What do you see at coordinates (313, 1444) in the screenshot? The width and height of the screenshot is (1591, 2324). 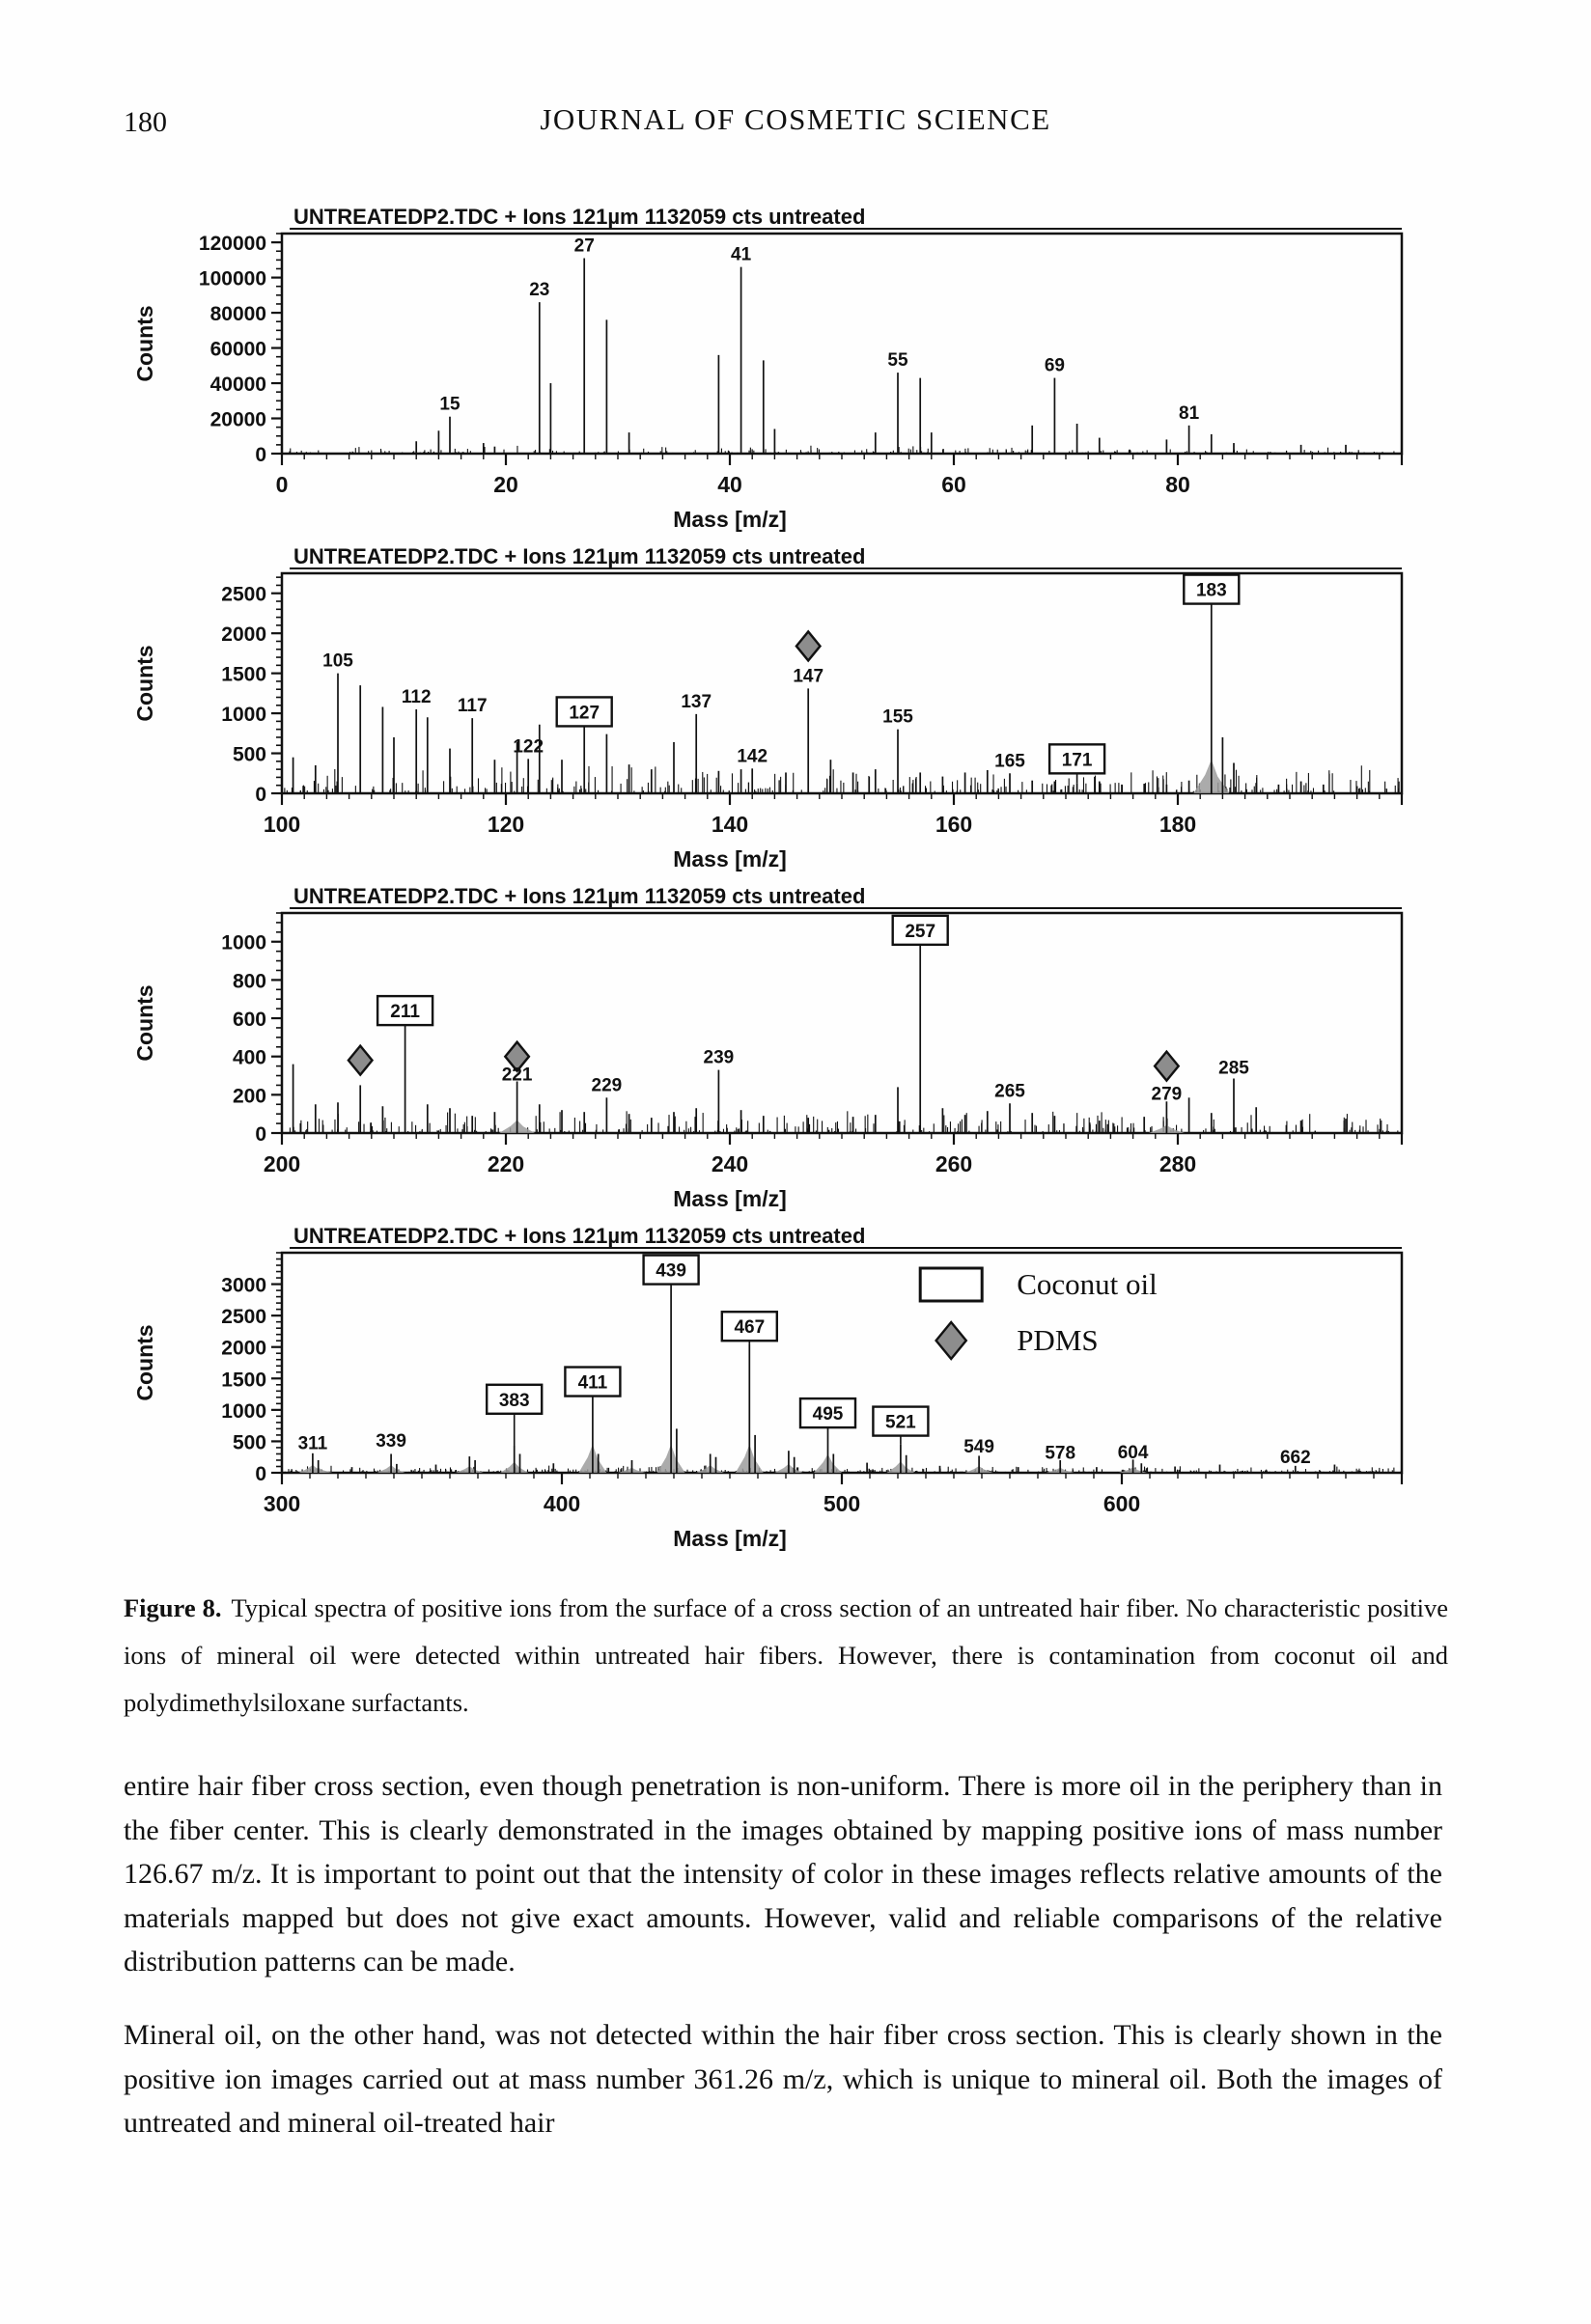 I see `svg-text: 311` at bounding box center [313, 1444].